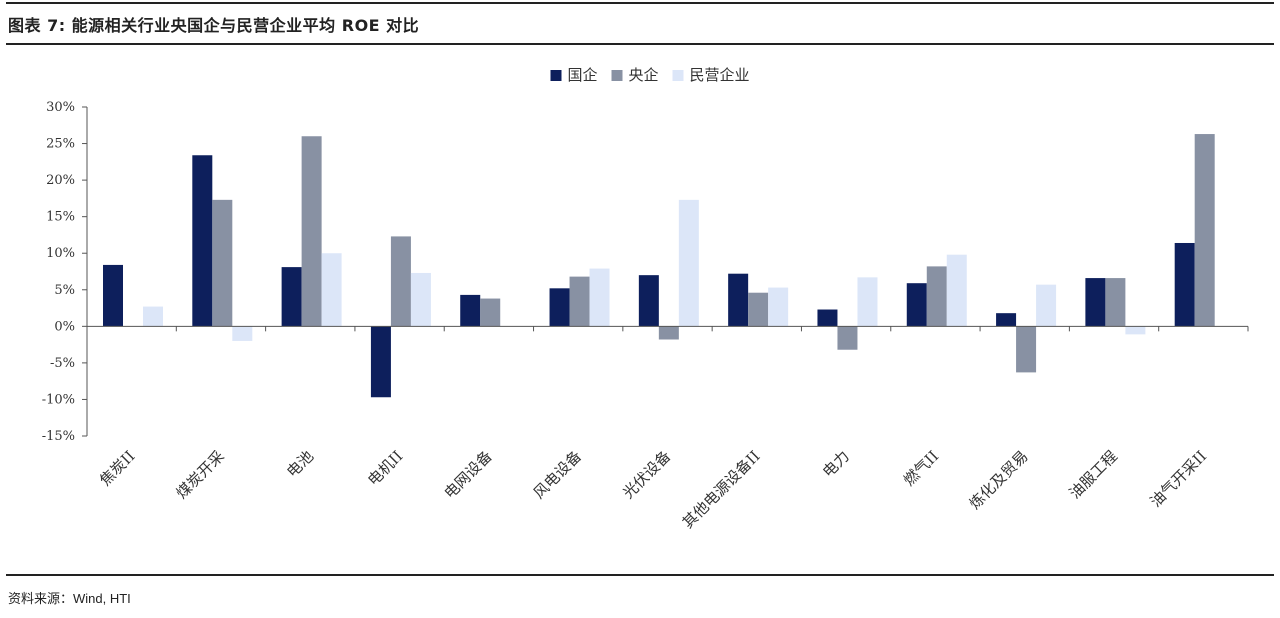 This screenshot has width=1280, height=618. I want to click on source-label: 资料来源：, so click(41, 599).